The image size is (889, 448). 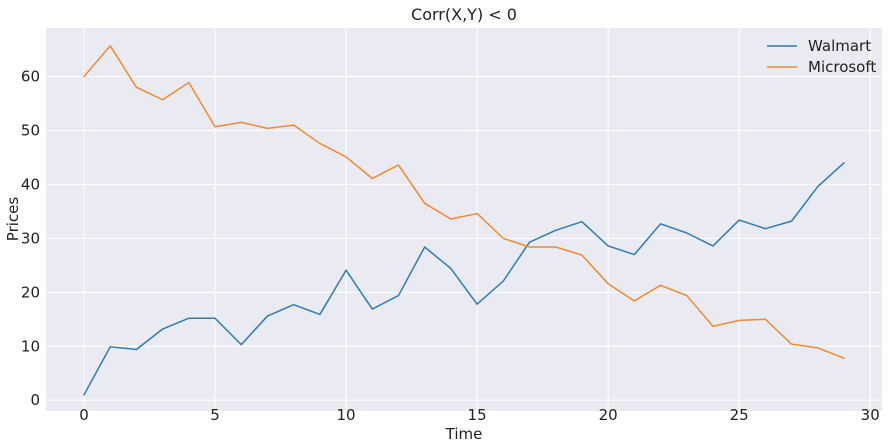 I want to click on y-tick-label: 60, so click(x=30, y=77).